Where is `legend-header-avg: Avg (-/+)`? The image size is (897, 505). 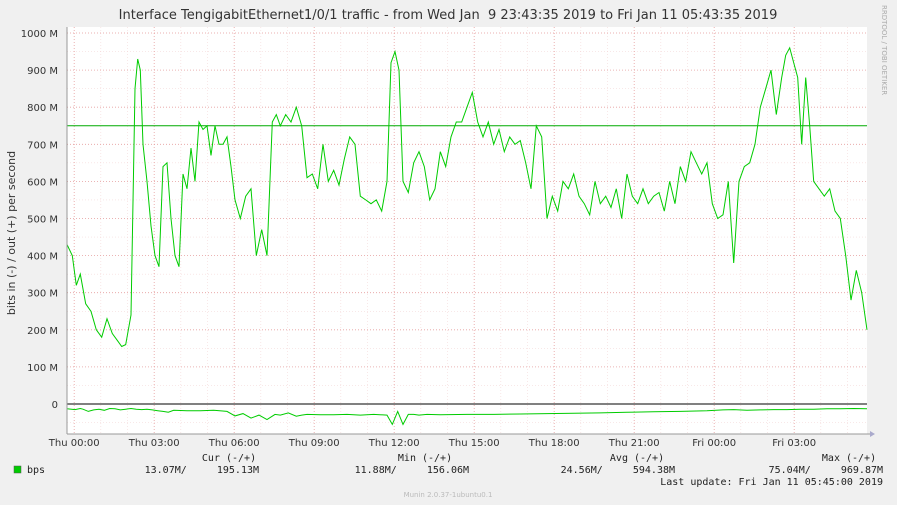 legend-header-avg: Avg (-/+) is located at coordinates (637, 458).